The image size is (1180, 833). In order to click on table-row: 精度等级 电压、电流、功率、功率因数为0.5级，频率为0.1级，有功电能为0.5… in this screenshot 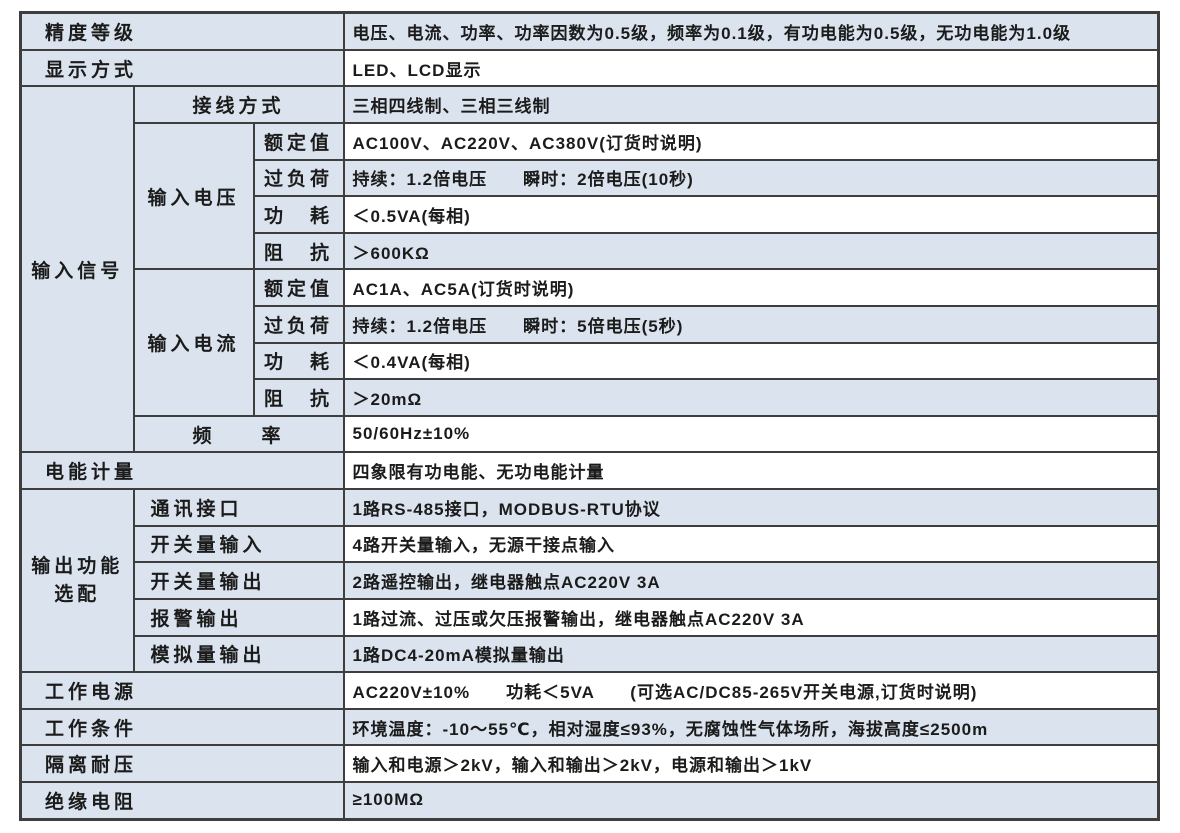, I will do `click(589, 31)`.